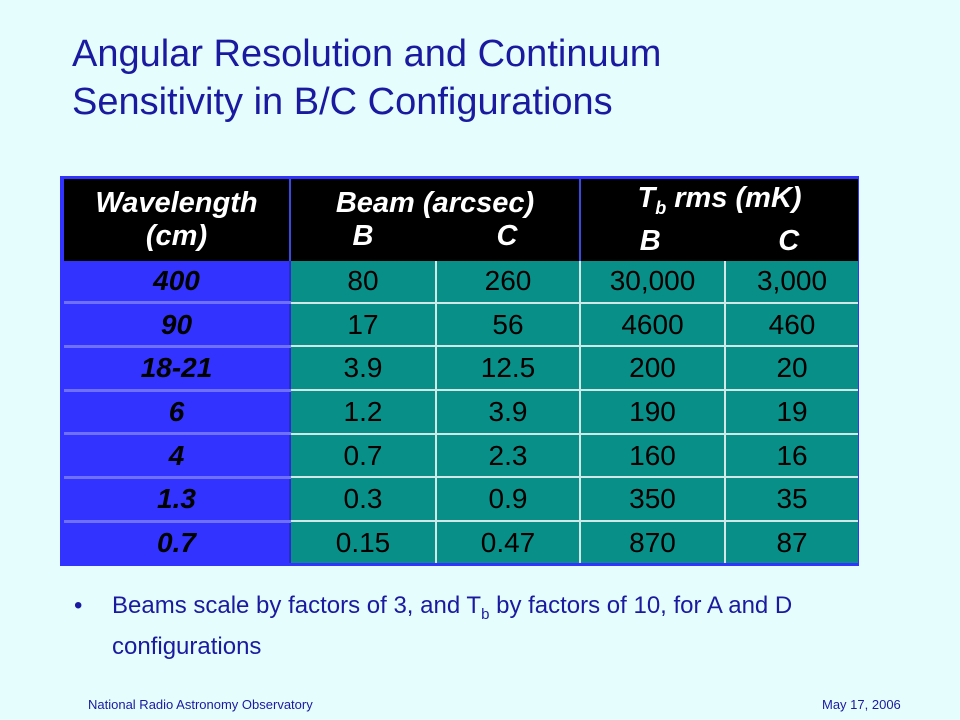  Describe the element at coordinates (367, 54) in the screenshot. I see `slide-title-line1: Angular Resolution and Continuum` at that location.